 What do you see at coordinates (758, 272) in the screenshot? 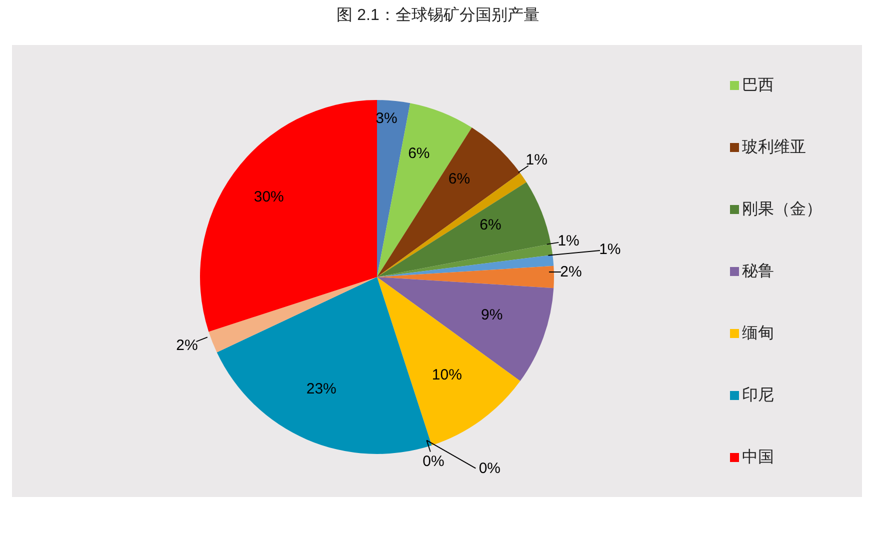
I see `legend-label: 秘鲁` at bounding box center [758, 272].